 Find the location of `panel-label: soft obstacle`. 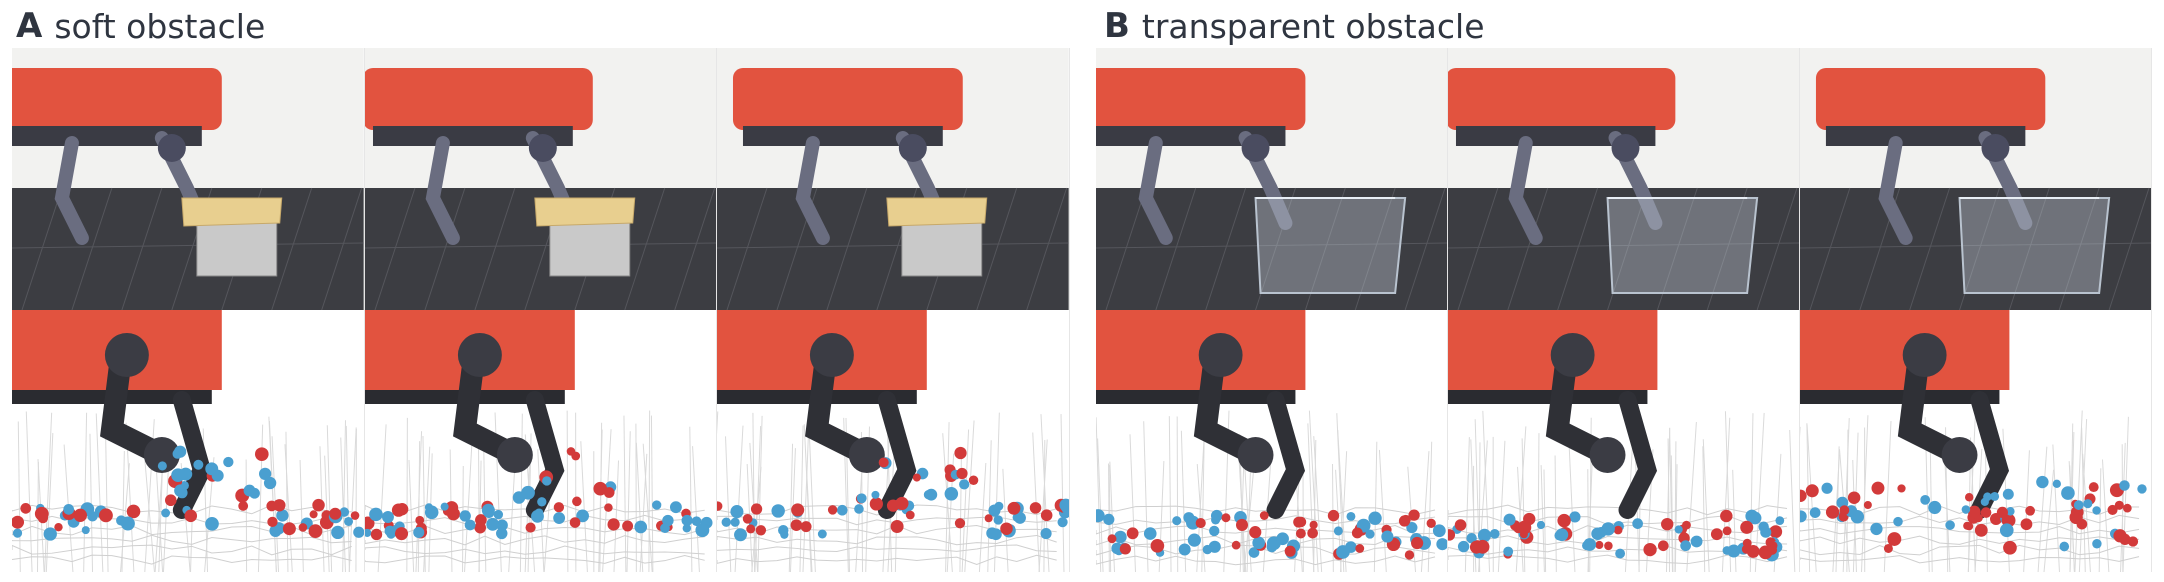

panel-label: soft obstacle is located at coordinates (160, 26).